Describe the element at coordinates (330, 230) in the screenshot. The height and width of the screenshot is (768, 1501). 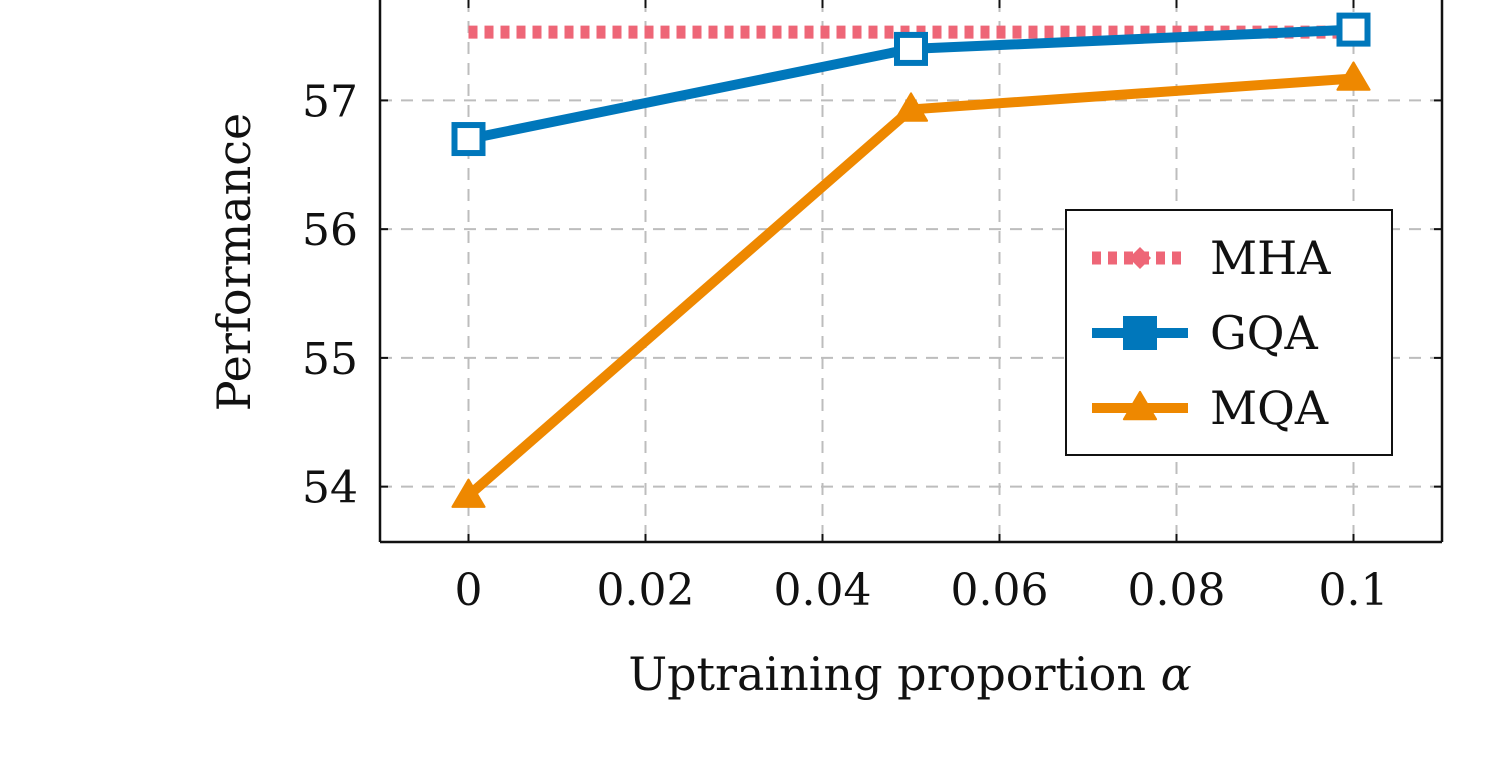
I see `y-tick-label-2: 56` at that location.